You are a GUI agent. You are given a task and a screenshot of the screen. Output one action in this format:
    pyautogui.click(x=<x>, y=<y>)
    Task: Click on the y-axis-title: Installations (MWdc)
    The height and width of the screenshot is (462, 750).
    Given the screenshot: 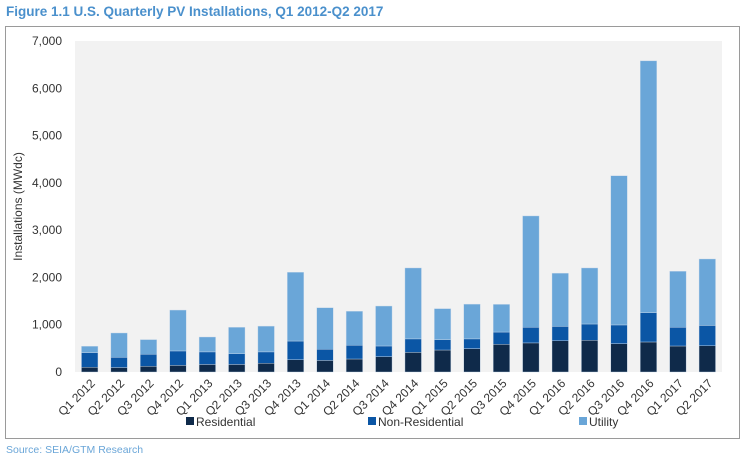 What is the action you would take?
    pyautogui.click(x=18, y=206)
    